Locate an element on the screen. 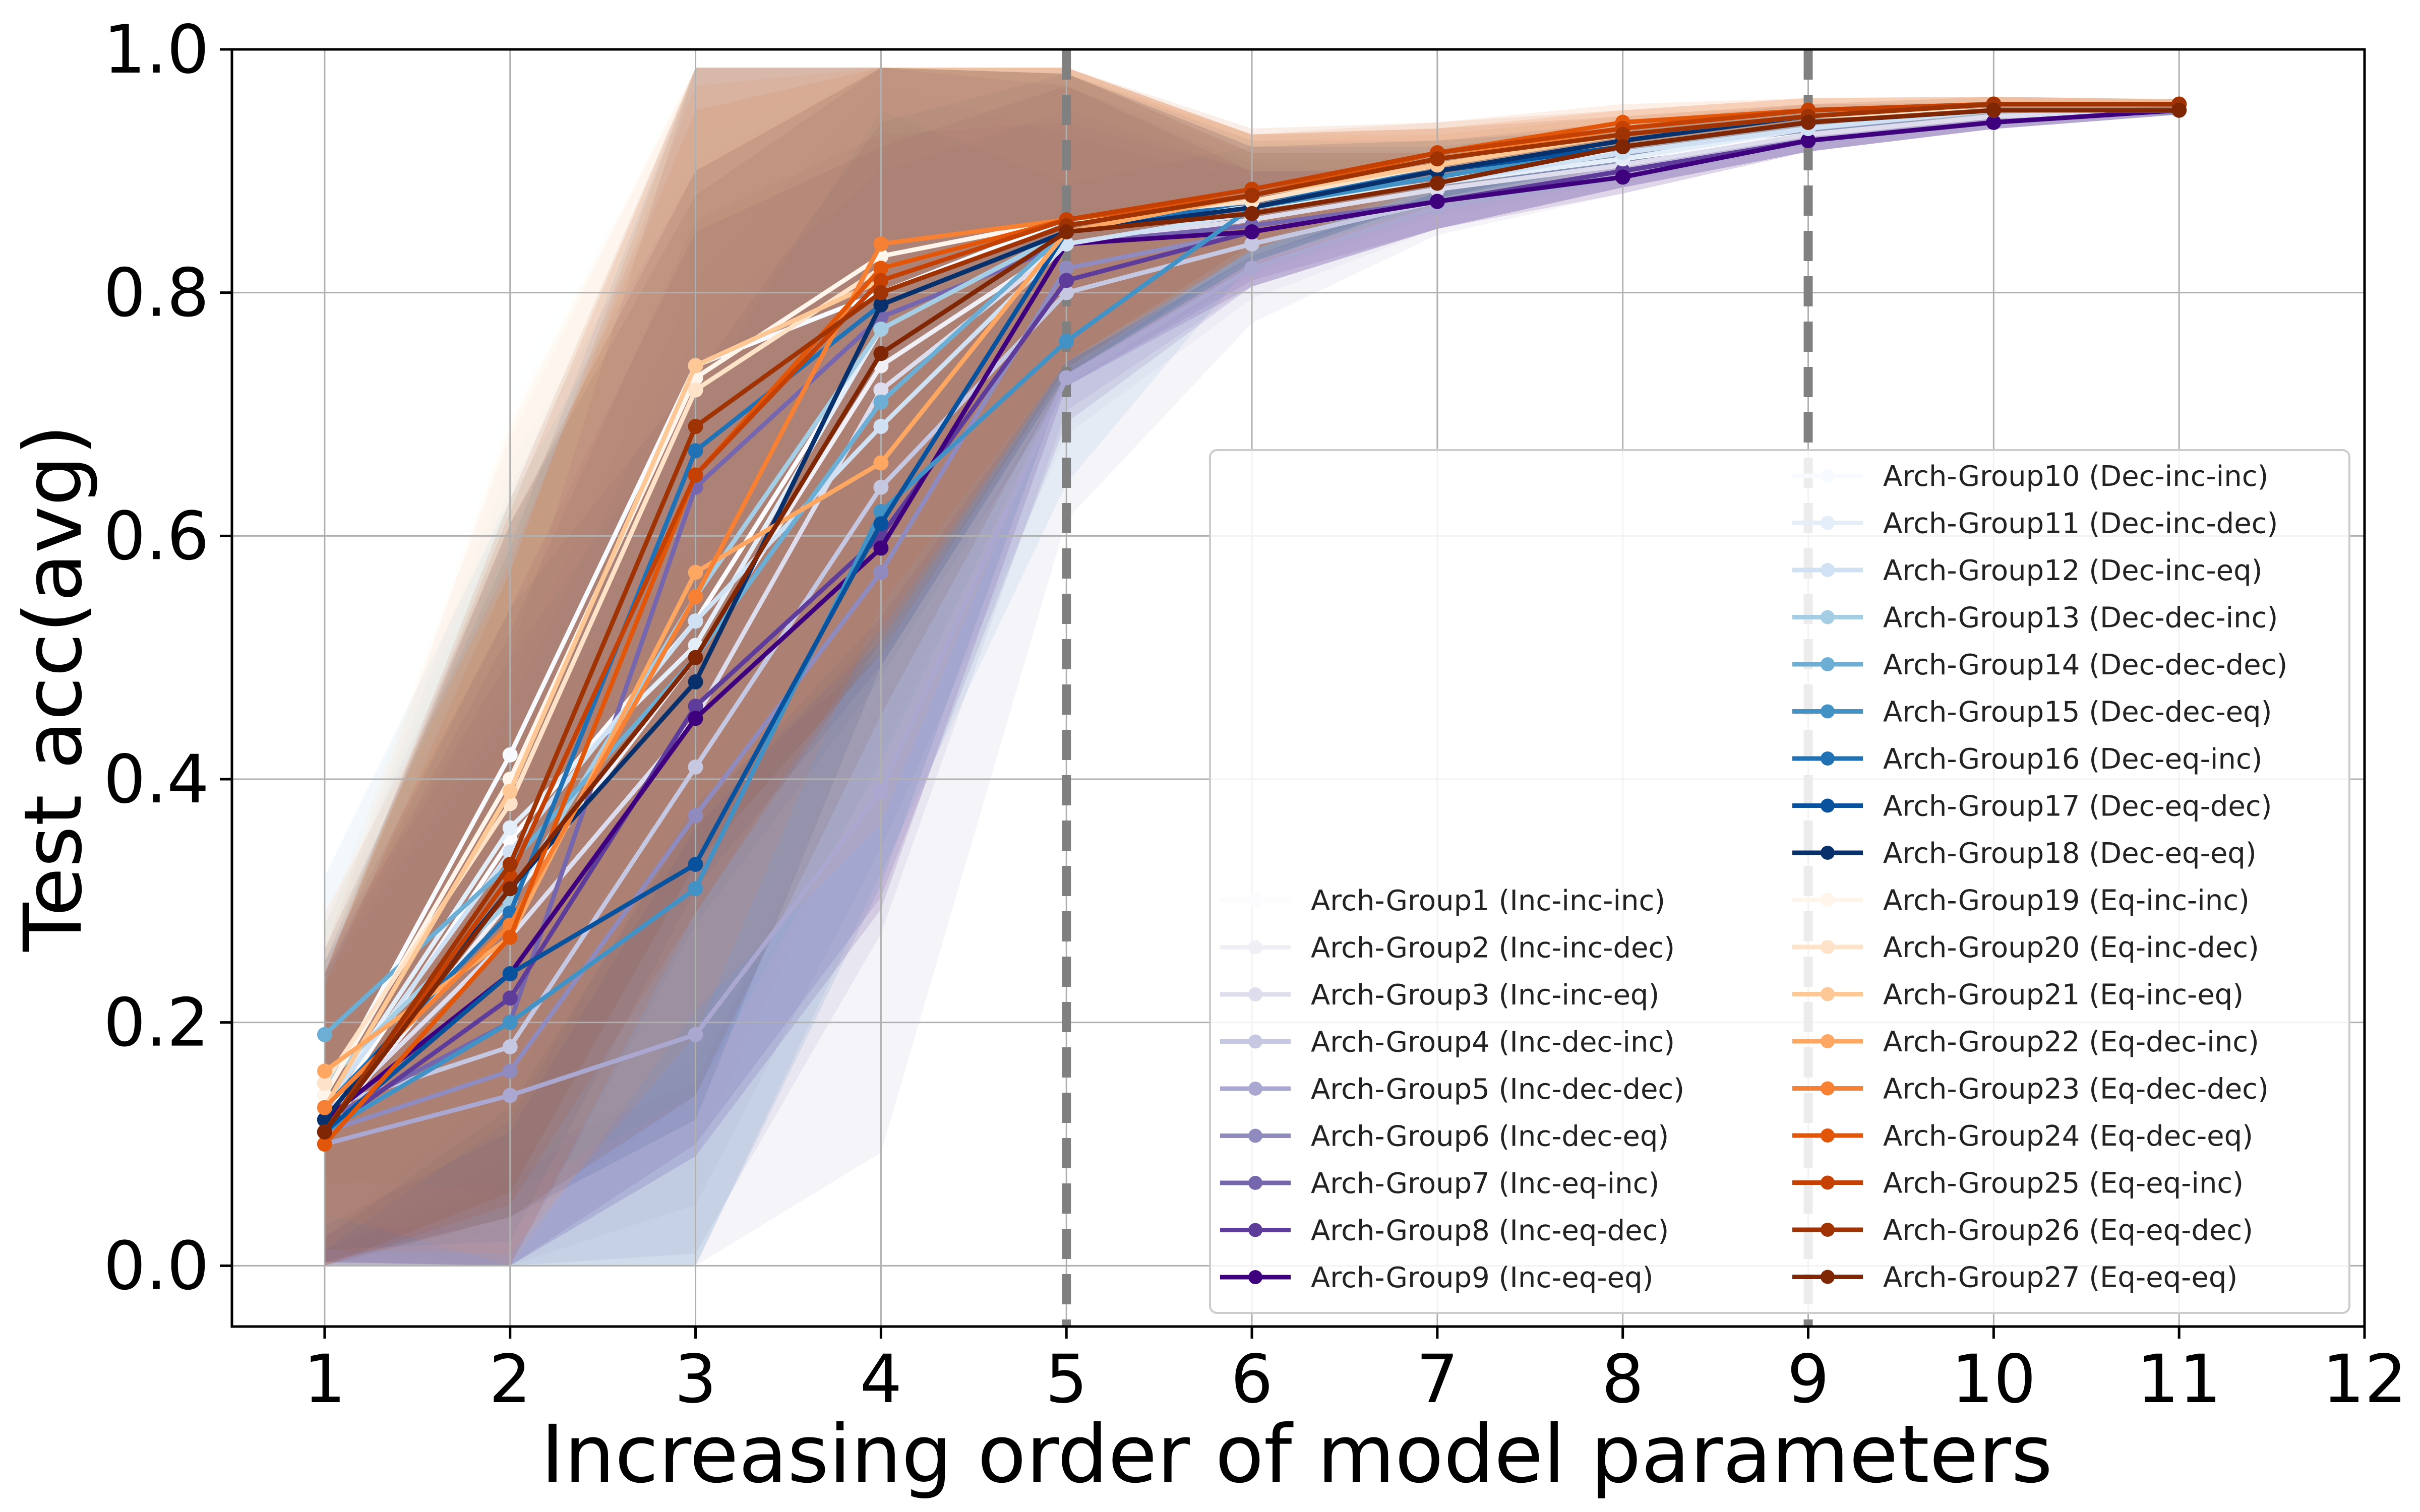  x-tick-label: 12 is located at coordinates (2364, 1379).